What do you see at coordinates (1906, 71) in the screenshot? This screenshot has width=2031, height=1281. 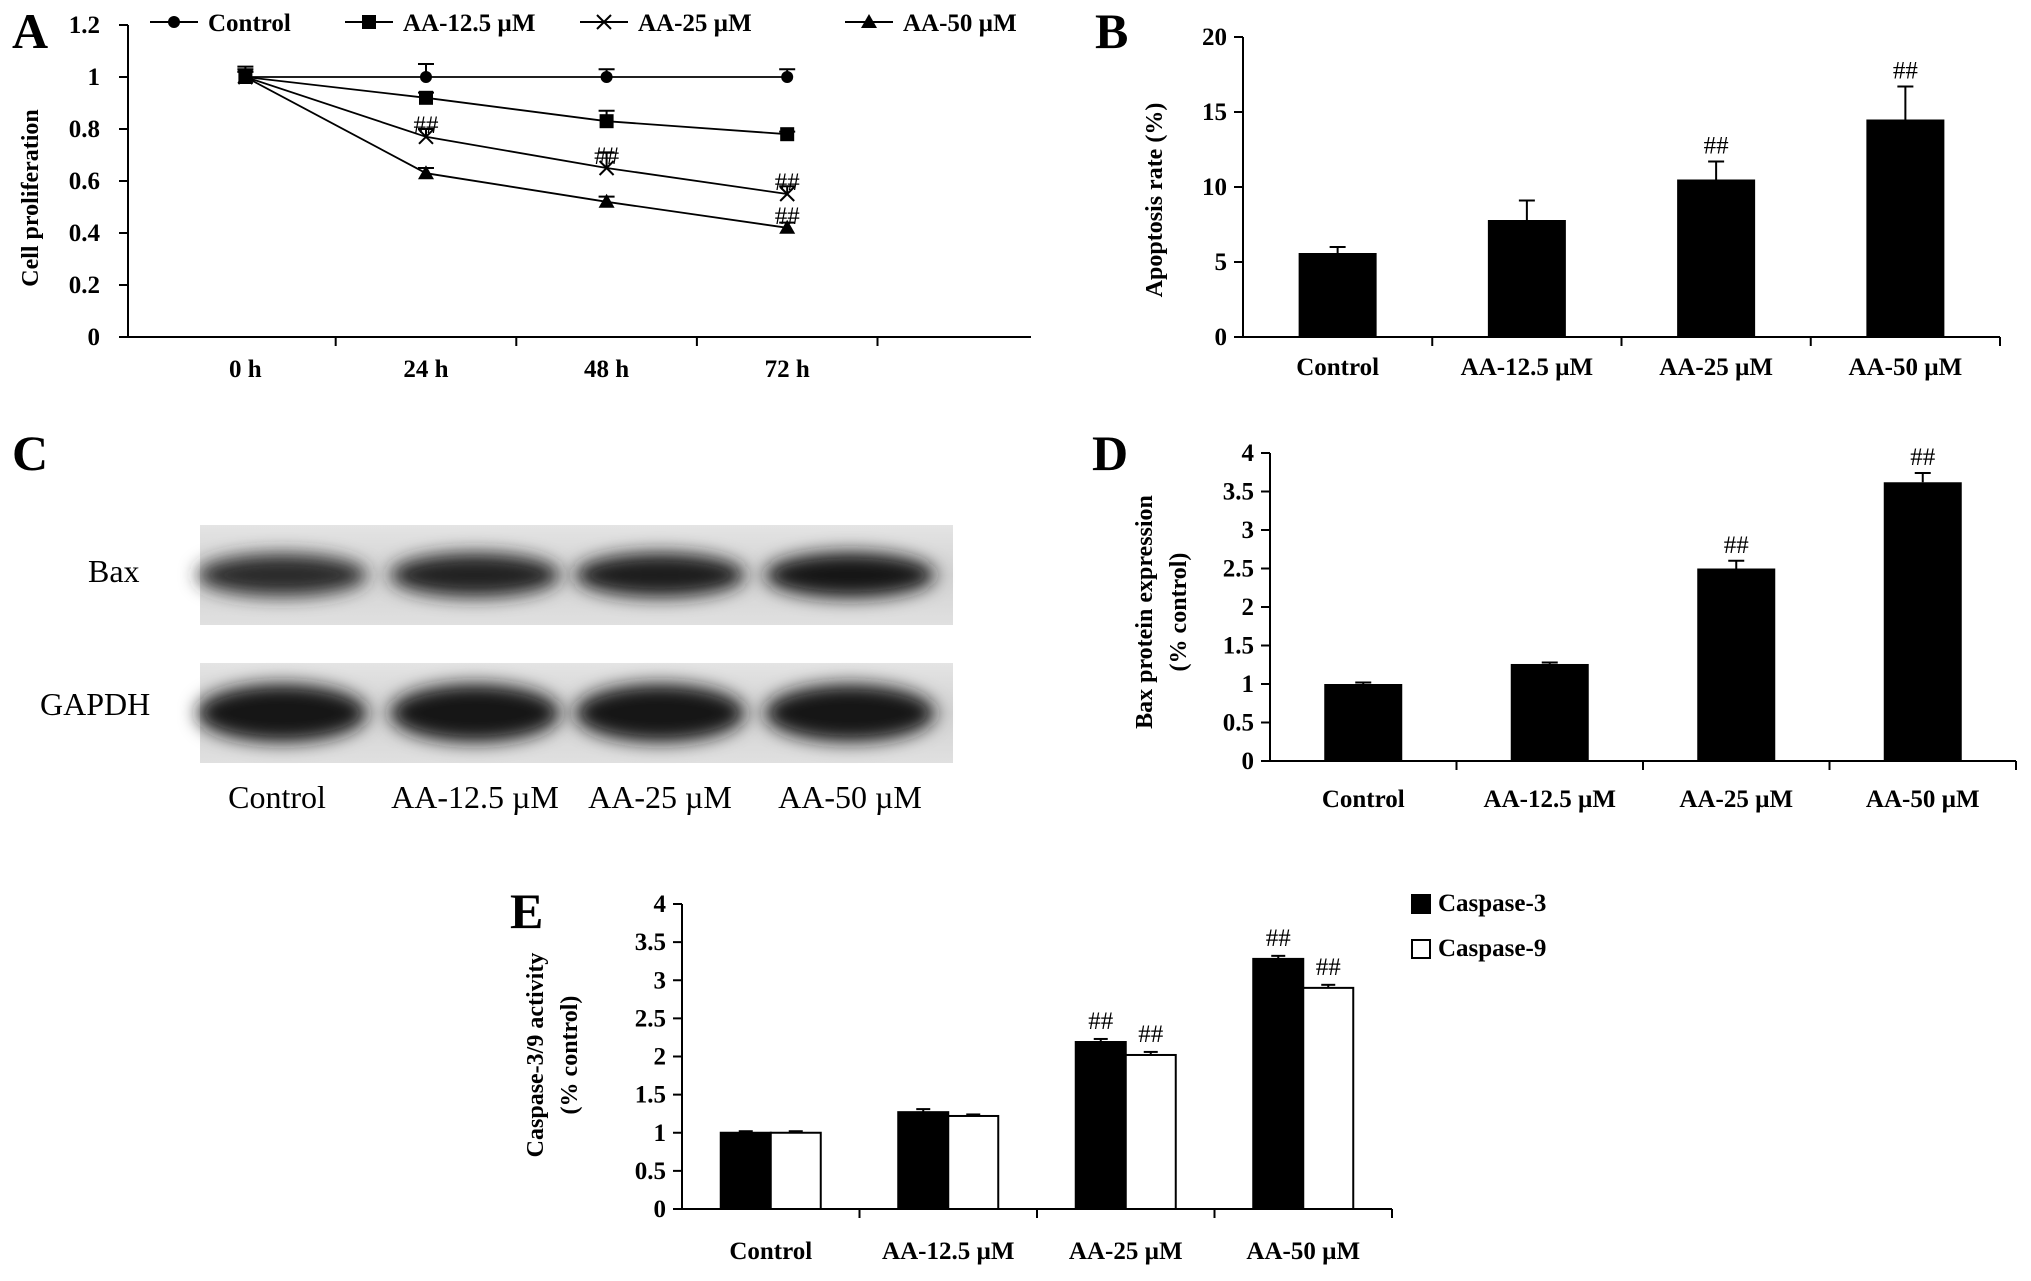 I see `panel-b-significance-label: ##` at bounding box center [1906, 71].